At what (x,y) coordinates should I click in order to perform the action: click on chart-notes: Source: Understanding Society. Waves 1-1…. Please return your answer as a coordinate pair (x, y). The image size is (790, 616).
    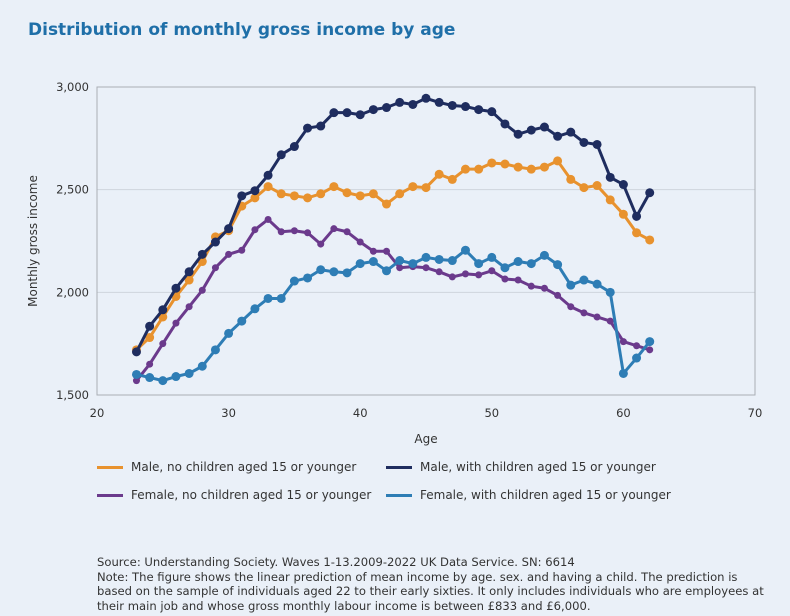
    Looking at the image, I should click on (432, 584).